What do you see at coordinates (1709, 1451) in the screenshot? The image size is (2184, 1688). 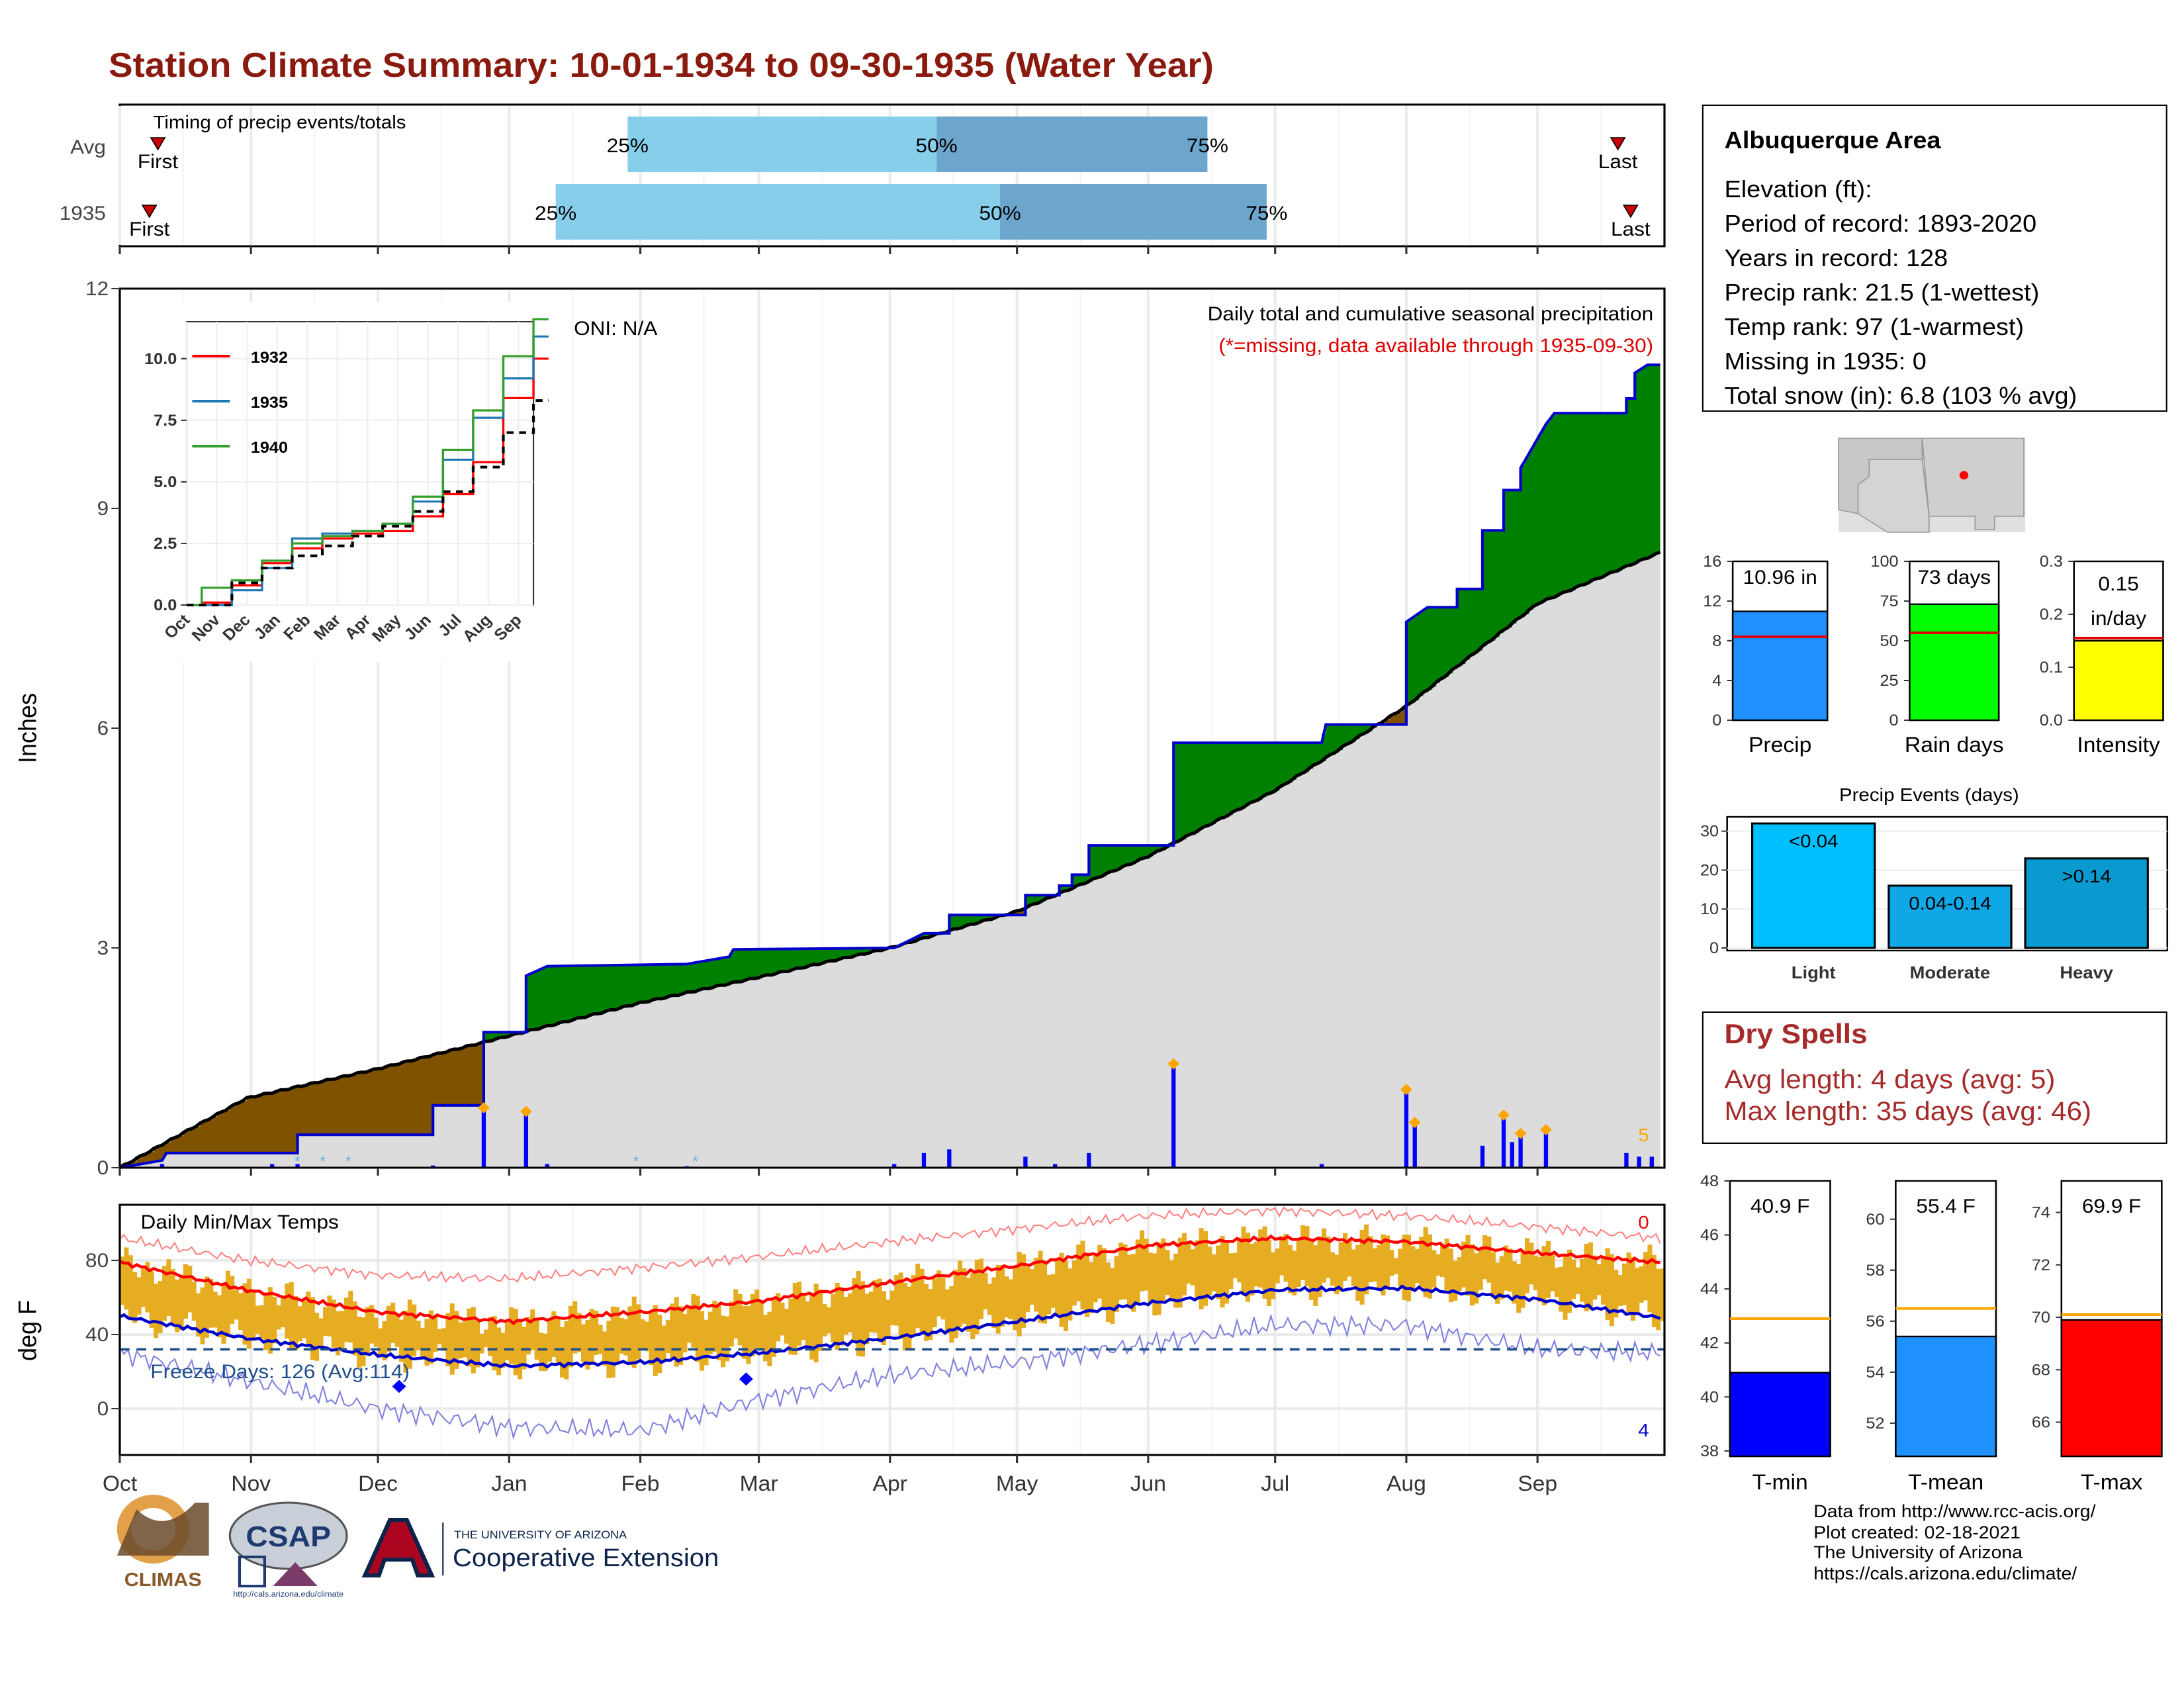 I see `temp-summary-y-tick: 38` at bounding box center [1709, 1451].